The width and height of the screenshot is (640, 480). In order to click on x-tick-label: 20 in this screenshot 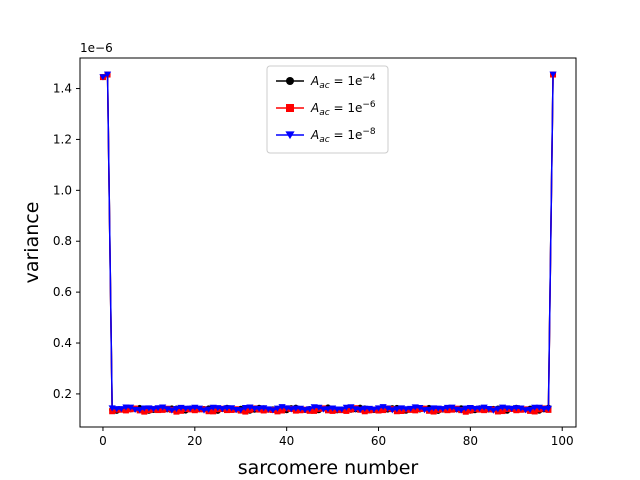, I will do `click(194, 441)`.